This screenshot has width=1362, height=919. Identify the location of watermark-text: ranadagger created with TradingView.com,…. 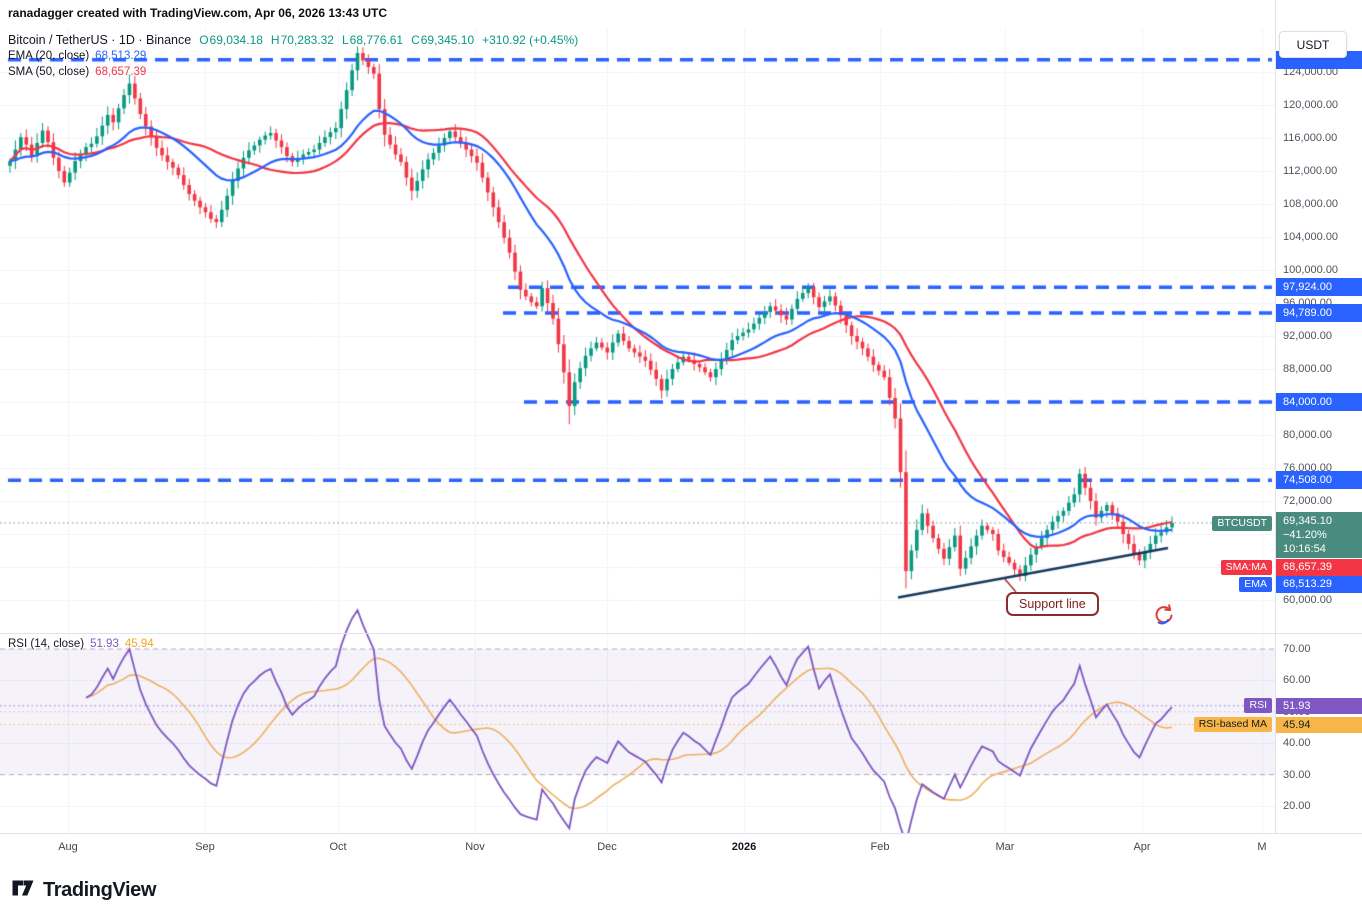
(198, 13).